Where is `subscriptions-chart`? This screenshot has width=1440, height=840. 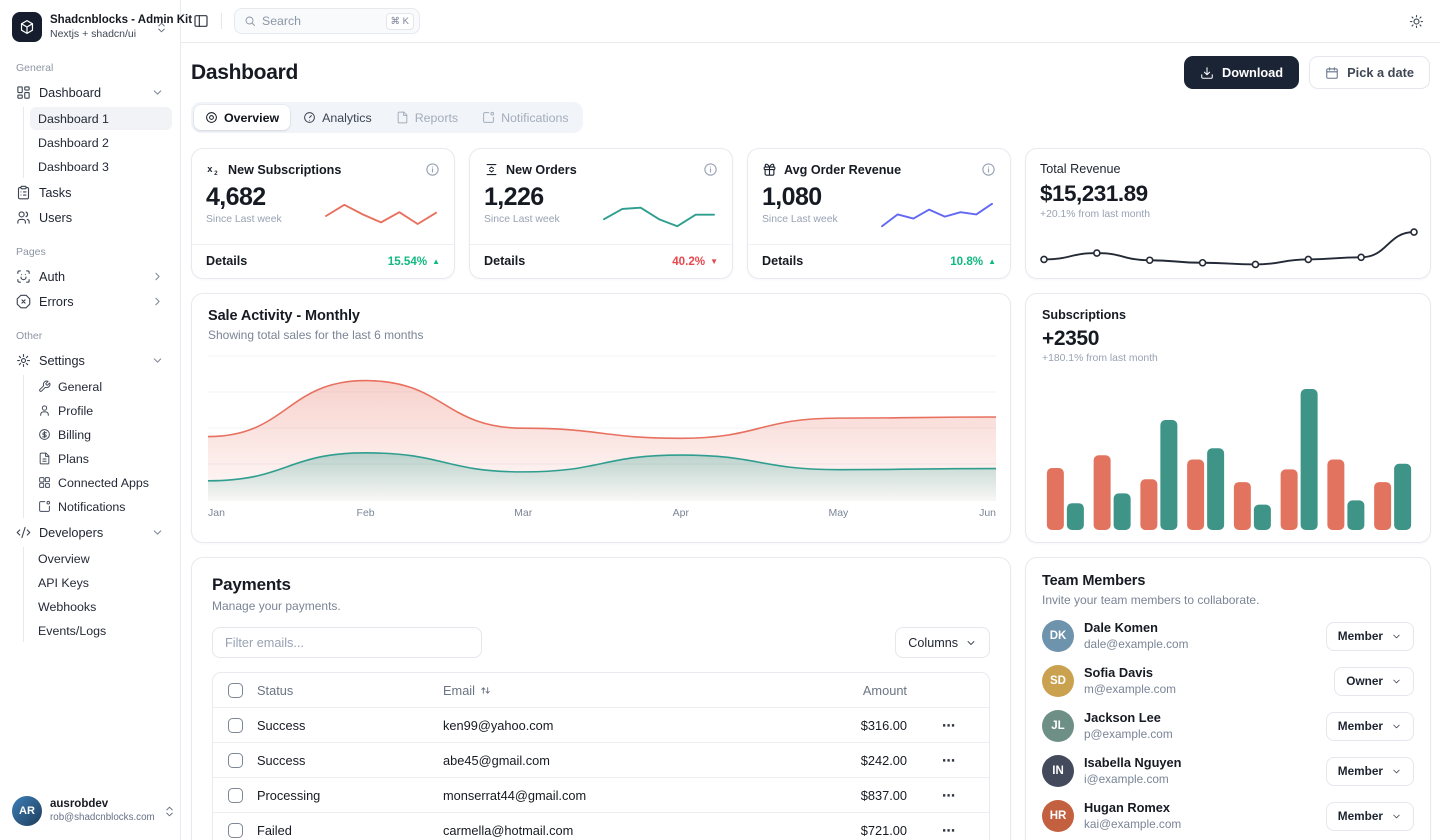
subscriptions-chart is located at coordinates (1229, 454).